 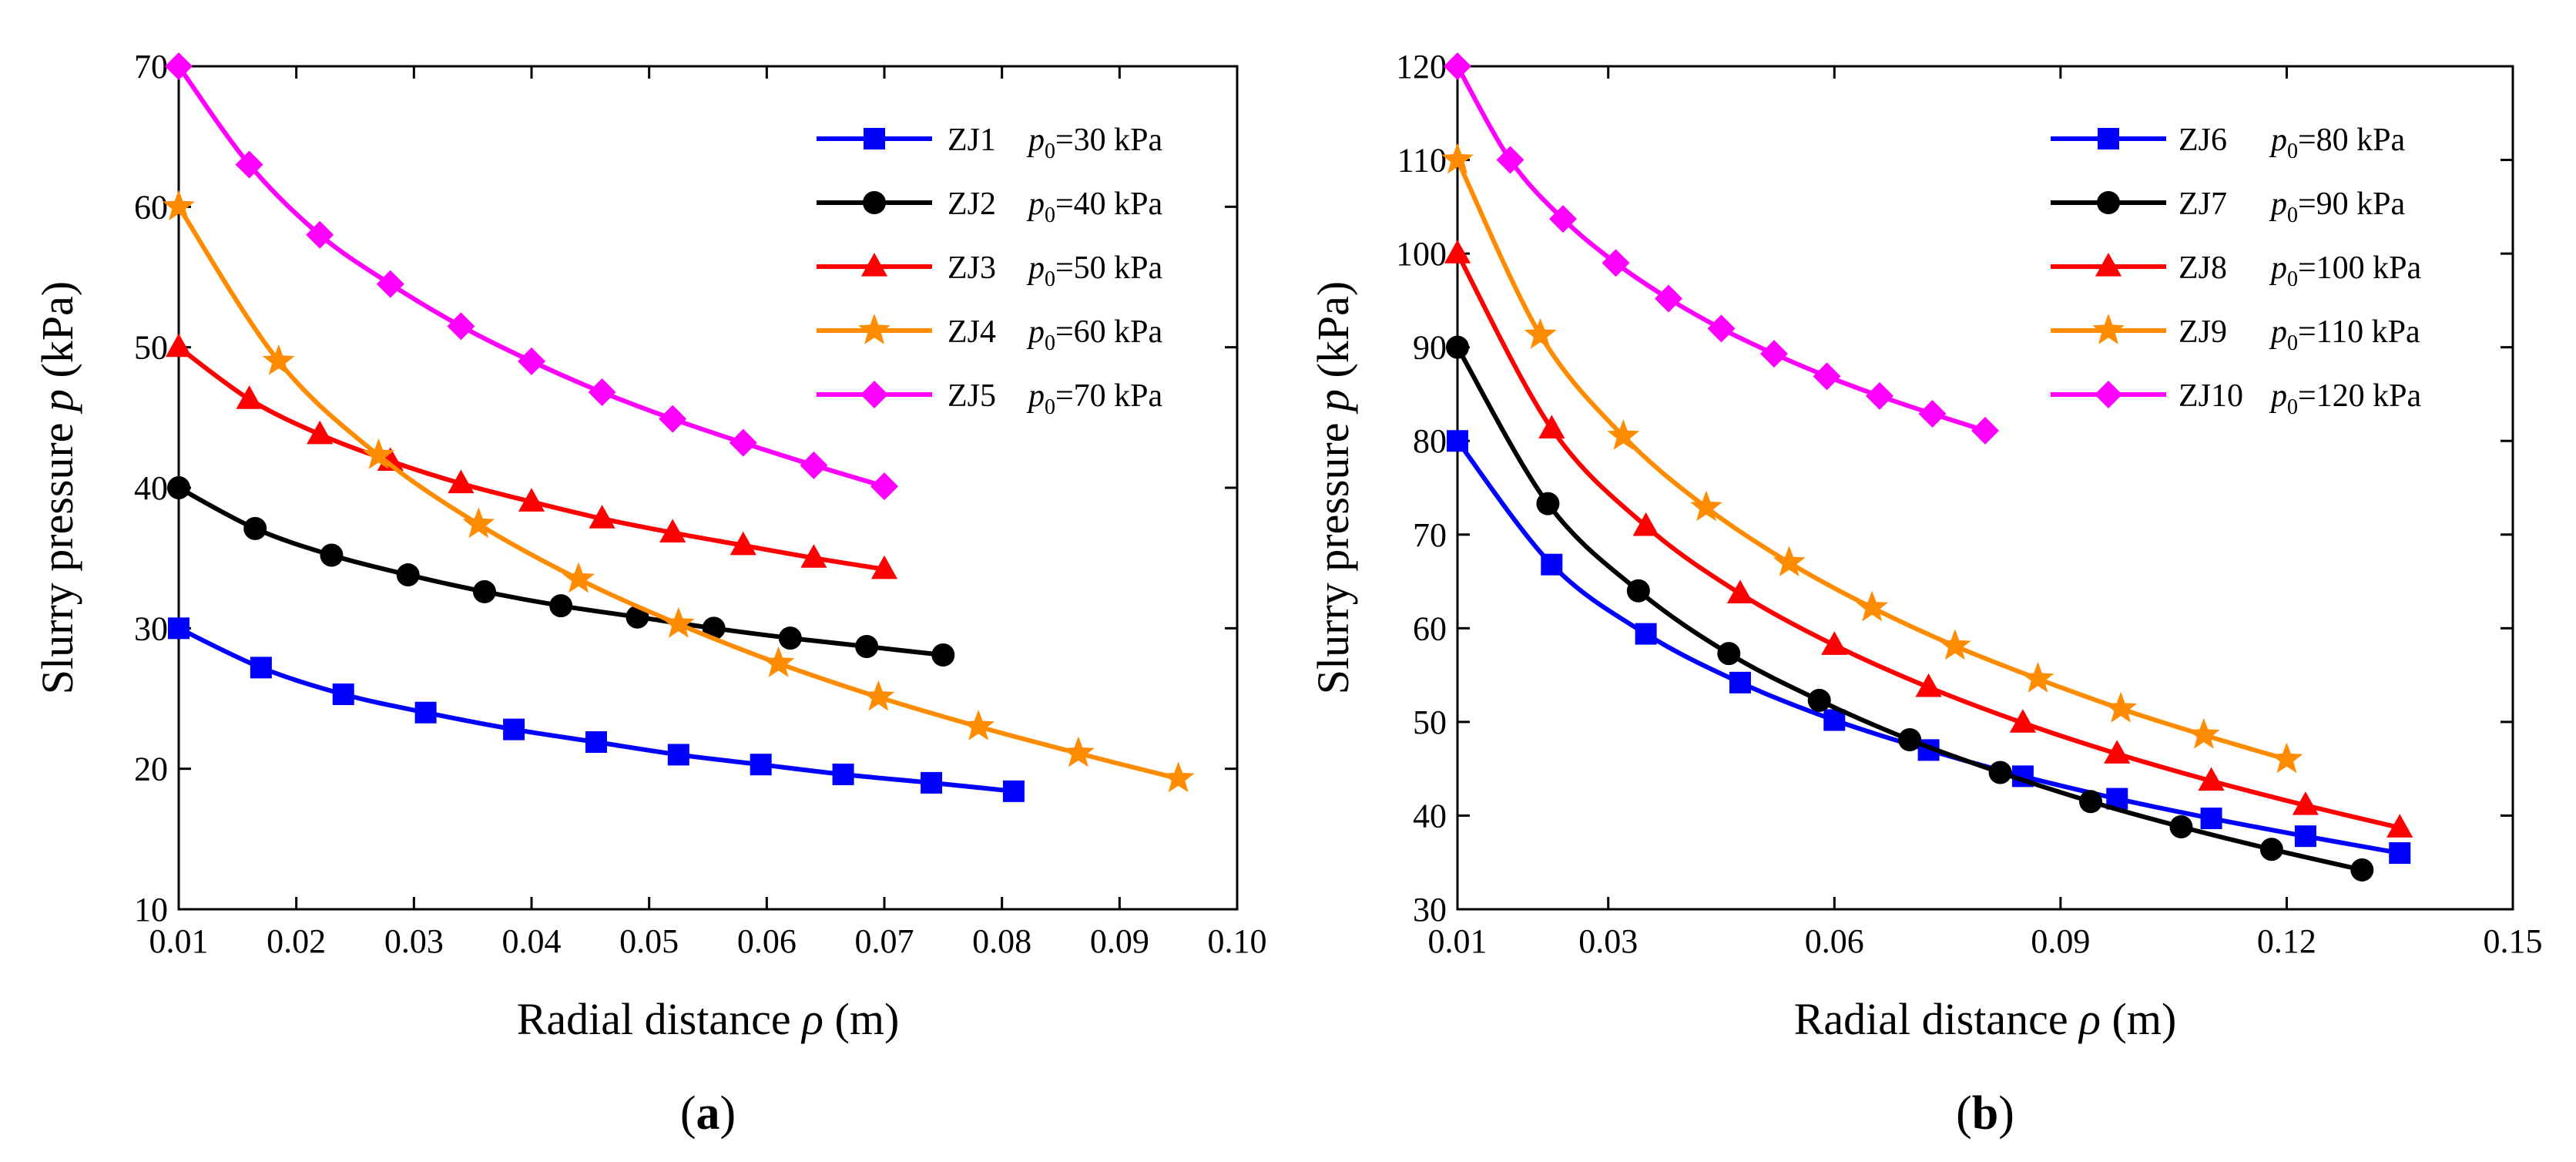 What do you see at coordinates (2203, 268) in the screenshot?
I see `legend-series-name: ZJ8` at bounding box center [2203, 268].